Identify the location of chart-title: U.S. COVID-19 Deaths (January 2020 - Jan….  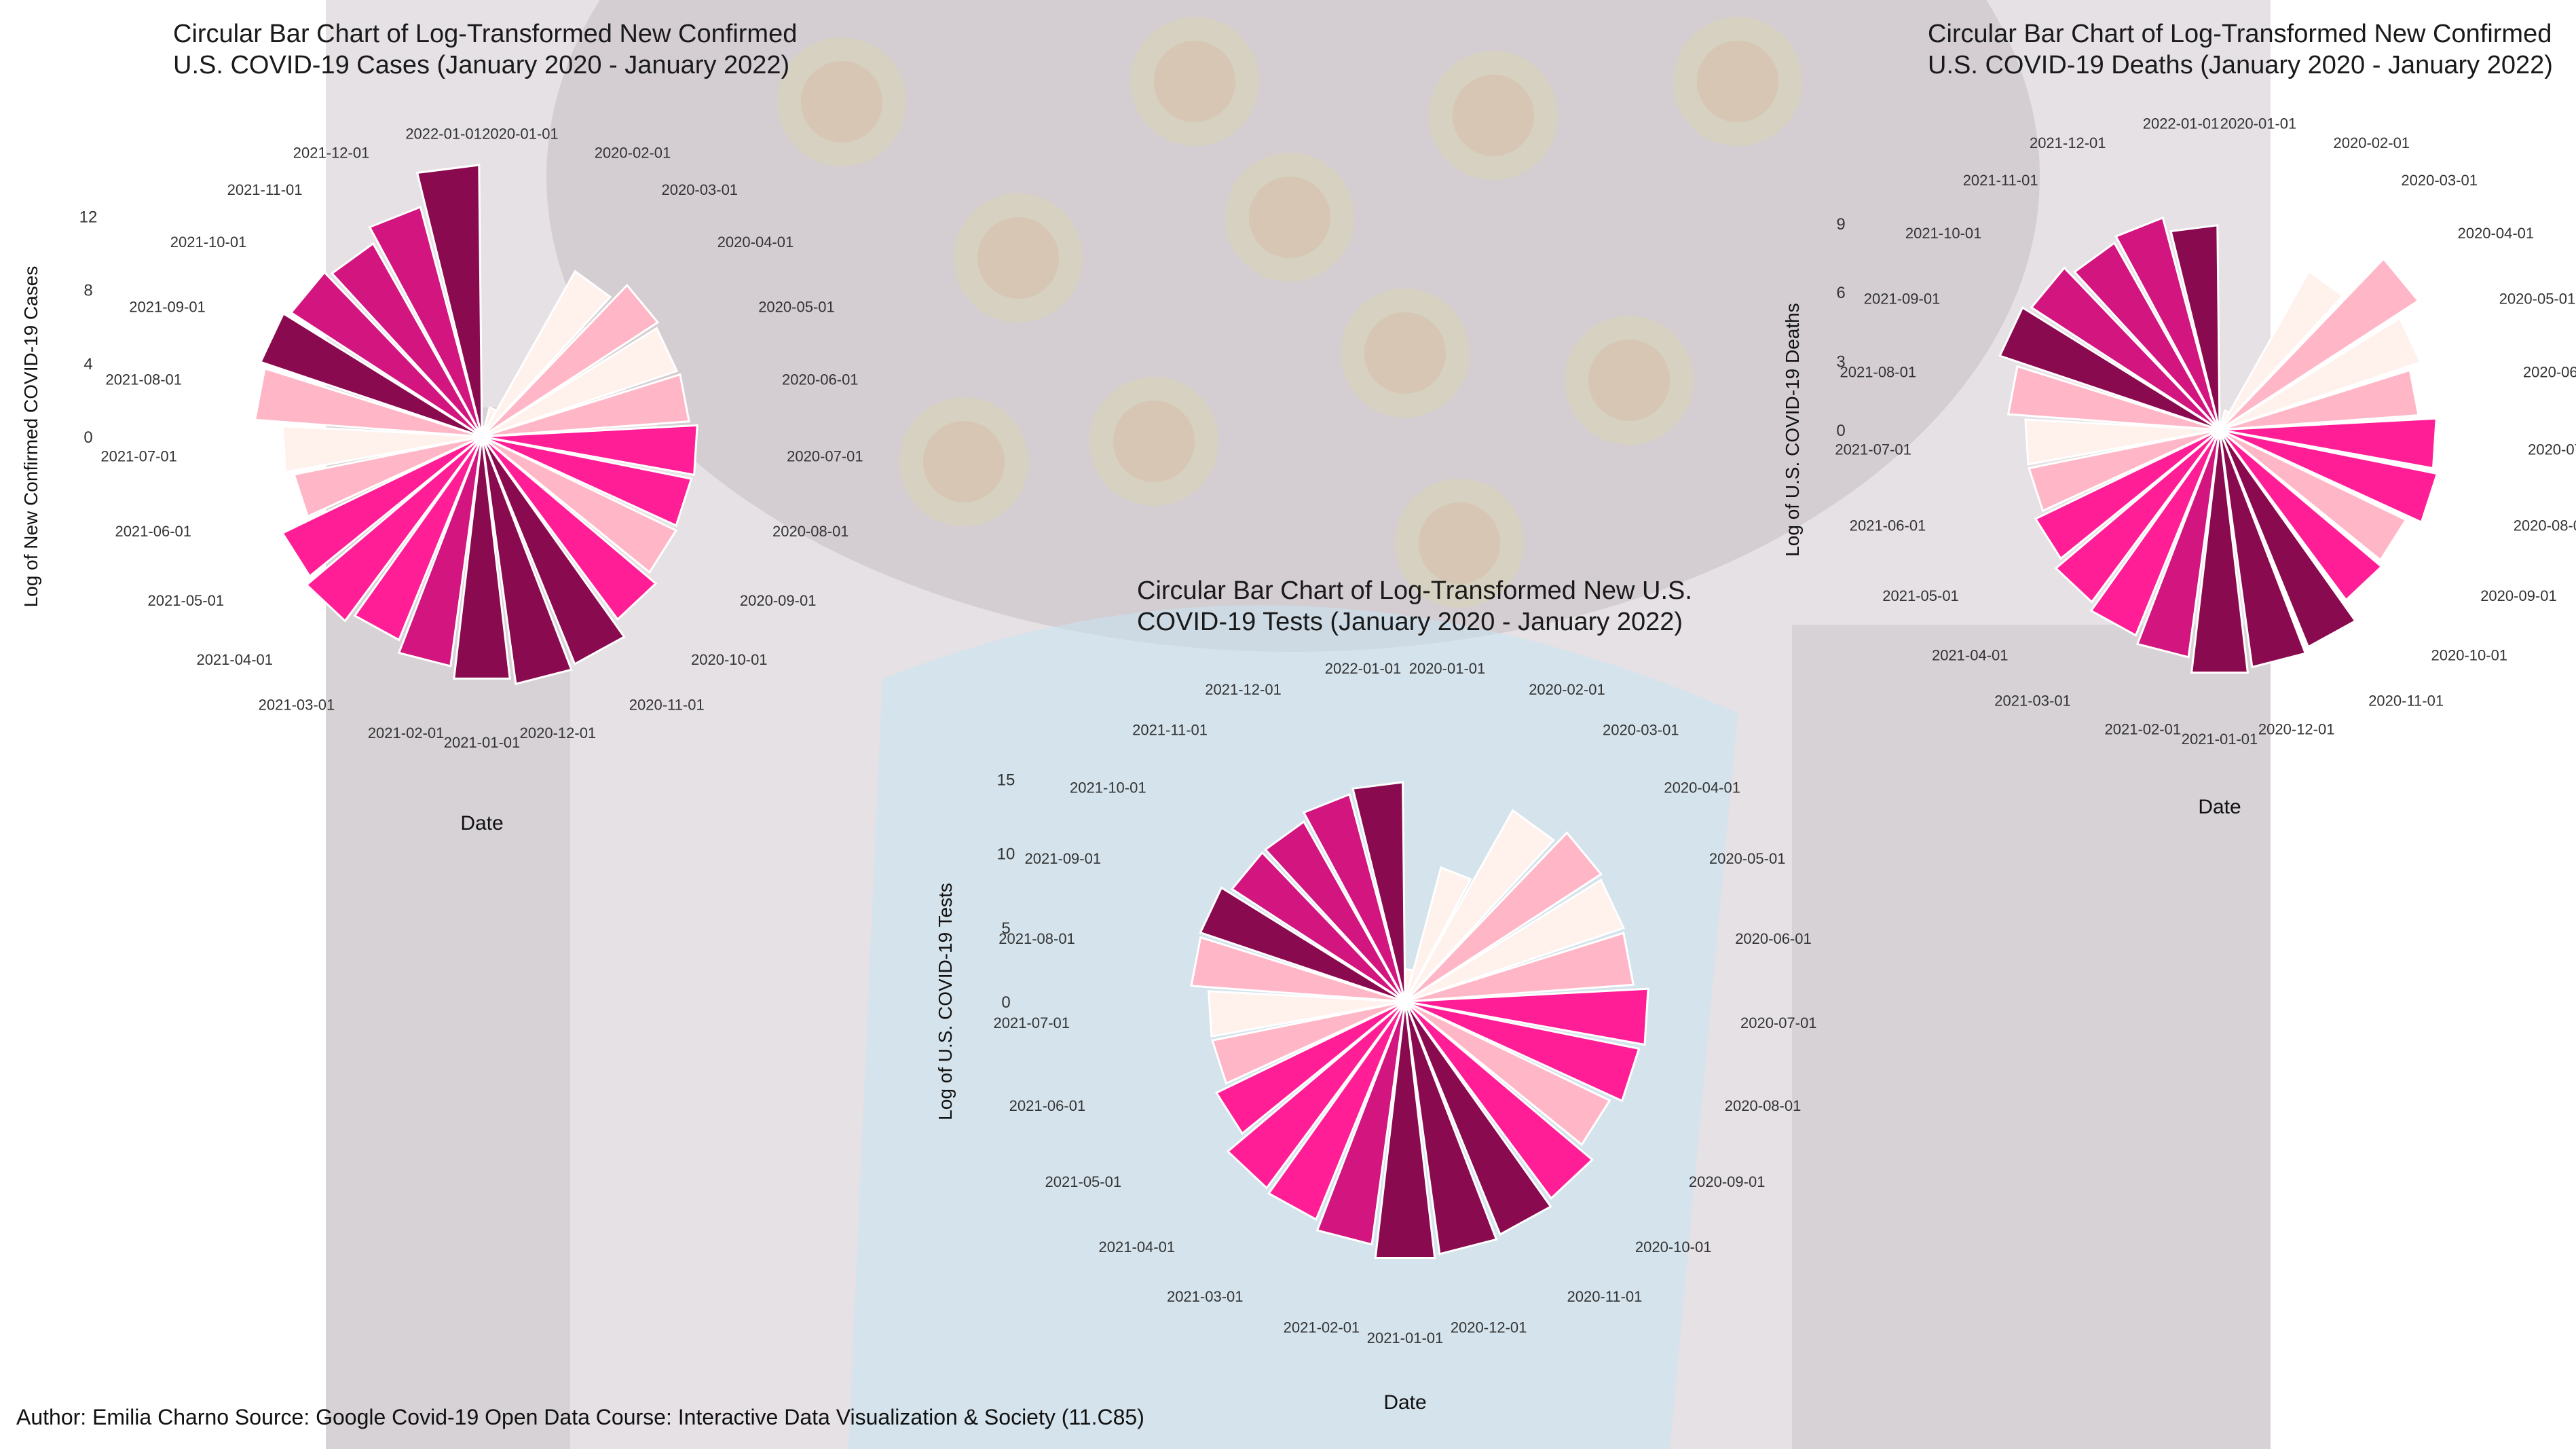
(2241, 65).